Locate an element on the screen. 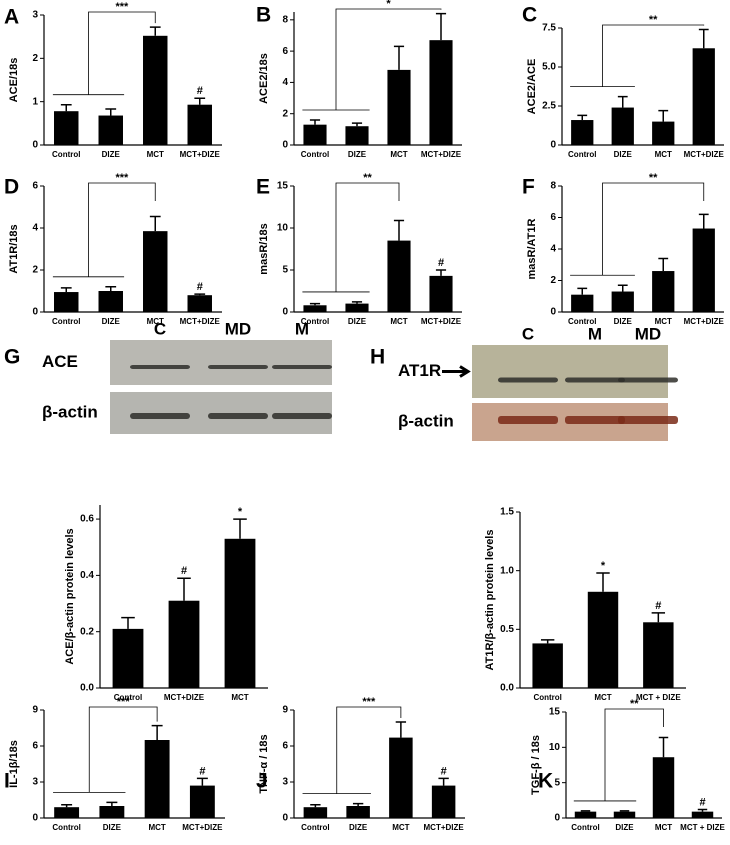 The image size is (730, 845). panel-letter: D is located at coordinates (11, 187).